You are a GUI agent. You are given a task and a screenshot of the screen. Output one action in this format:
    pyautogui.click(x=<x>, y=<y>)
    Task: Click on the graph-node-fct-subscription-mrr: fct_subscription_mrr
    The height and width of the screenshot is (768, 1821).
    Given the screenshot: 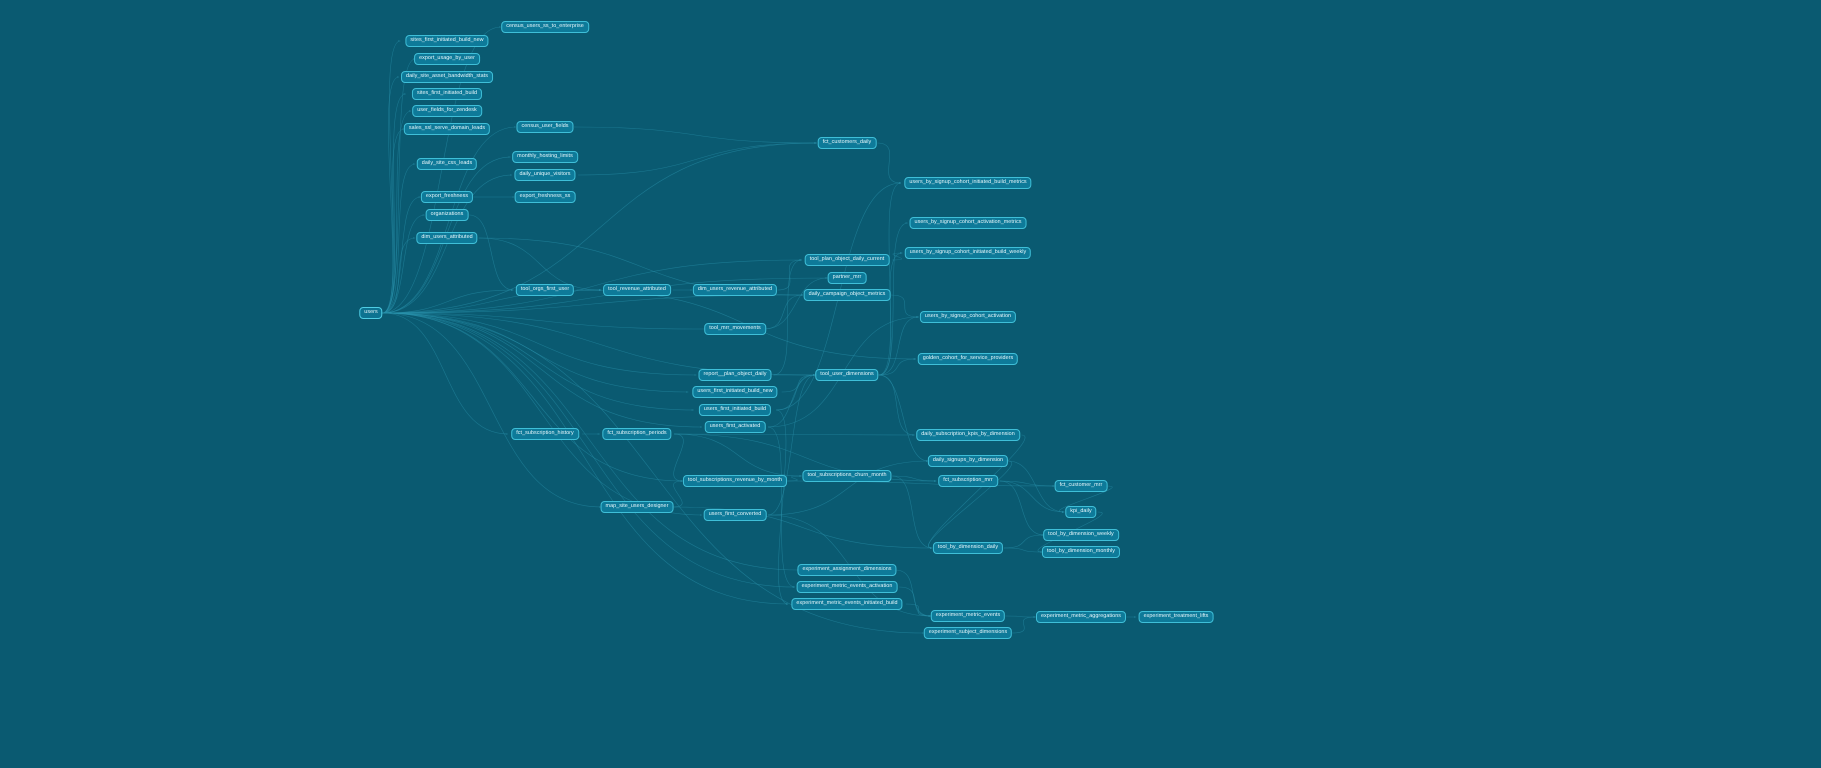 What is the action you would take?
    pyautogui.click(x=968, y=481)
    